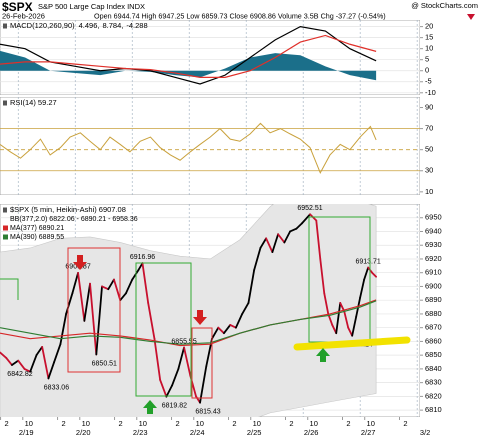  I want to click on low-label: 6815.43, so click(207, 412).